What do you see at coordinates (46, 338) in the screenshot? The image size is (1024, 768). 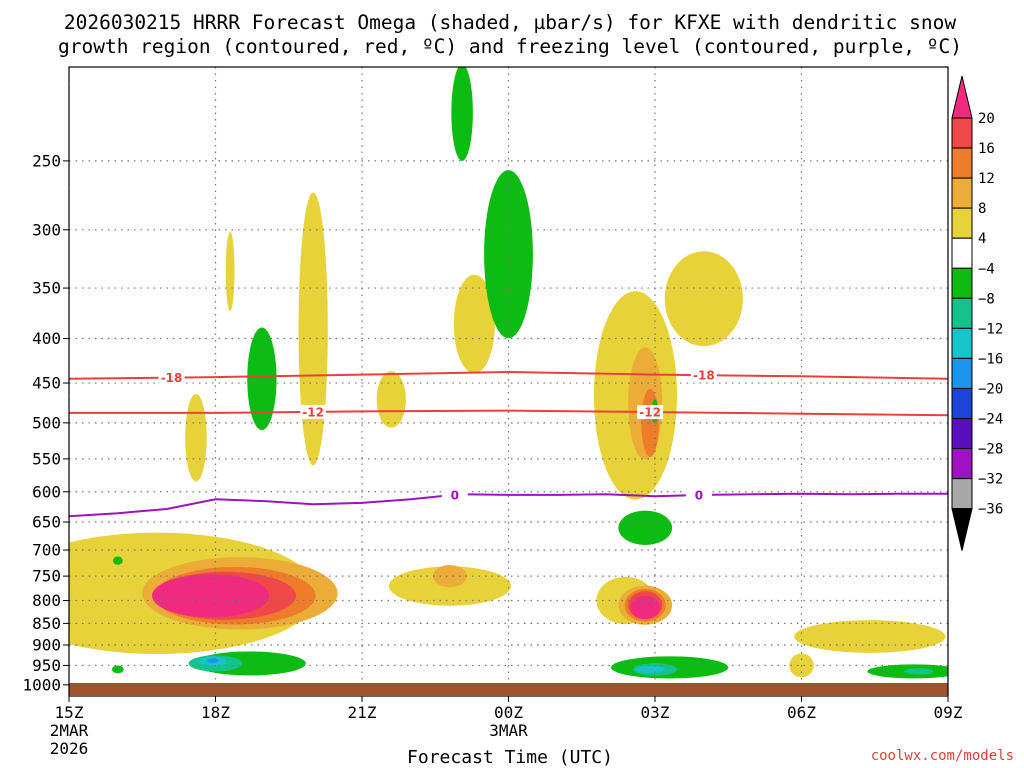 I see `y-tick-label-400: 400` at bounding box center [46, 338].